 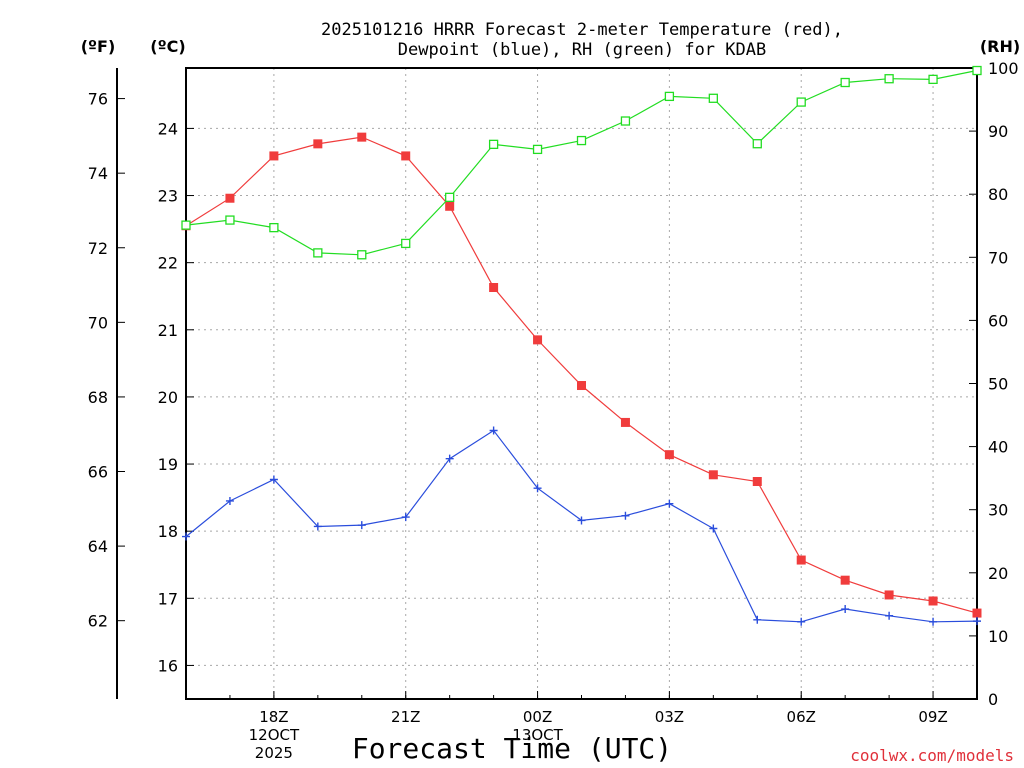 I want to click on rh-tick-label-20: 20, so click(x=998, y=573).